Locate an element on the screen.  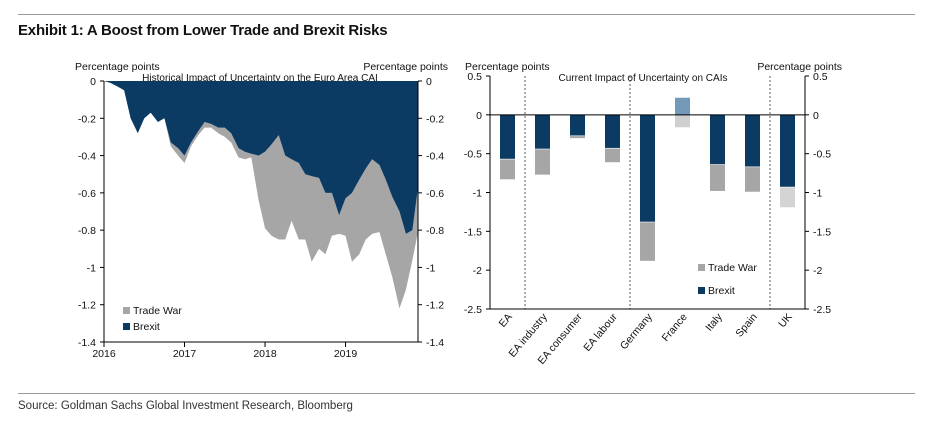
historical-left-tick-label: -1.2 is located at coordinates (87, 306).